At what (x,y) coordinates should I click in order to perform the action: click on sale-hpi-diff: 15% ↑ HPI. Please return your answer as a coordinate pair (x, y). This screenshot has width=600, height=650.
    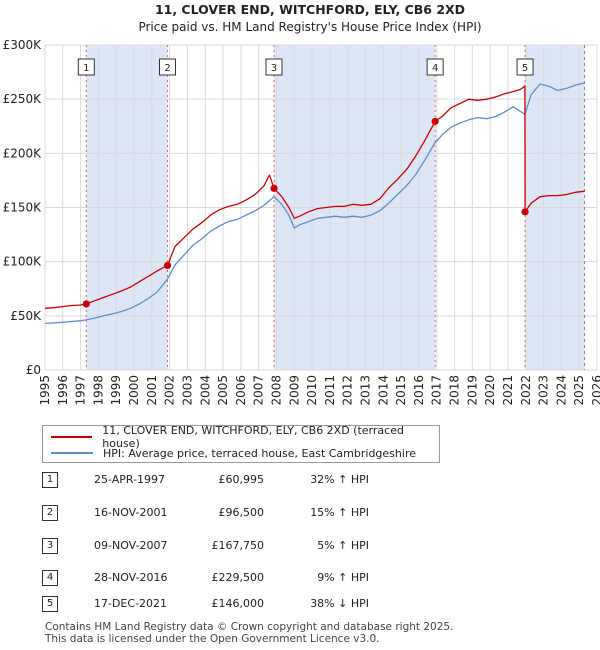
    Looking at the image, I should click on (339, 512).